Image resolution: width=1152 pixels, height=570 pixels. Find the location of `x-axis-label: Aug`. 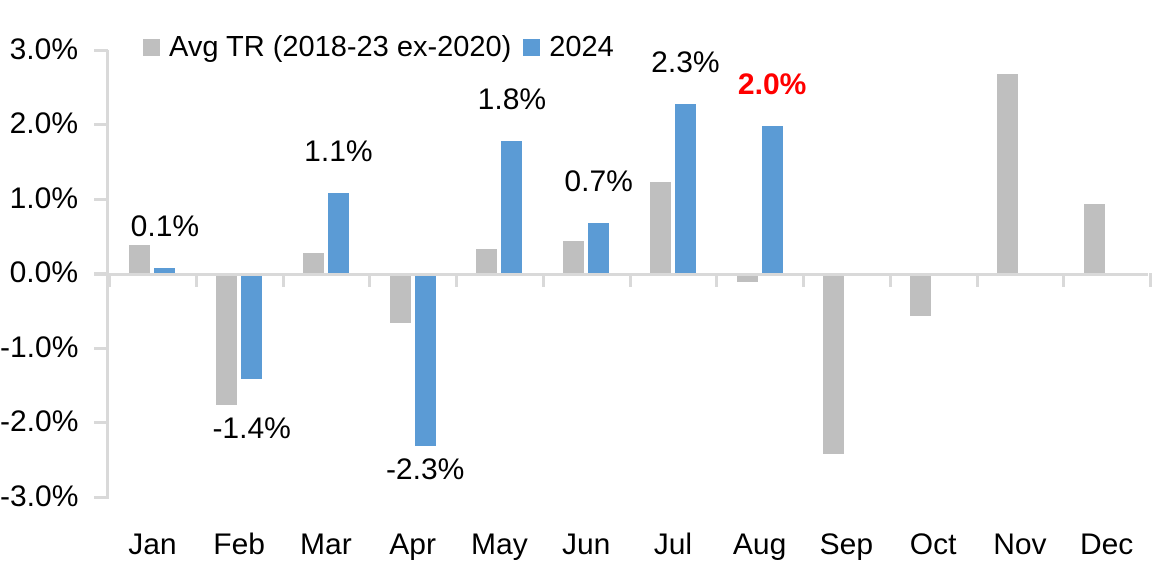

x-axis-label: Aug is located at coordinates (759, 544).